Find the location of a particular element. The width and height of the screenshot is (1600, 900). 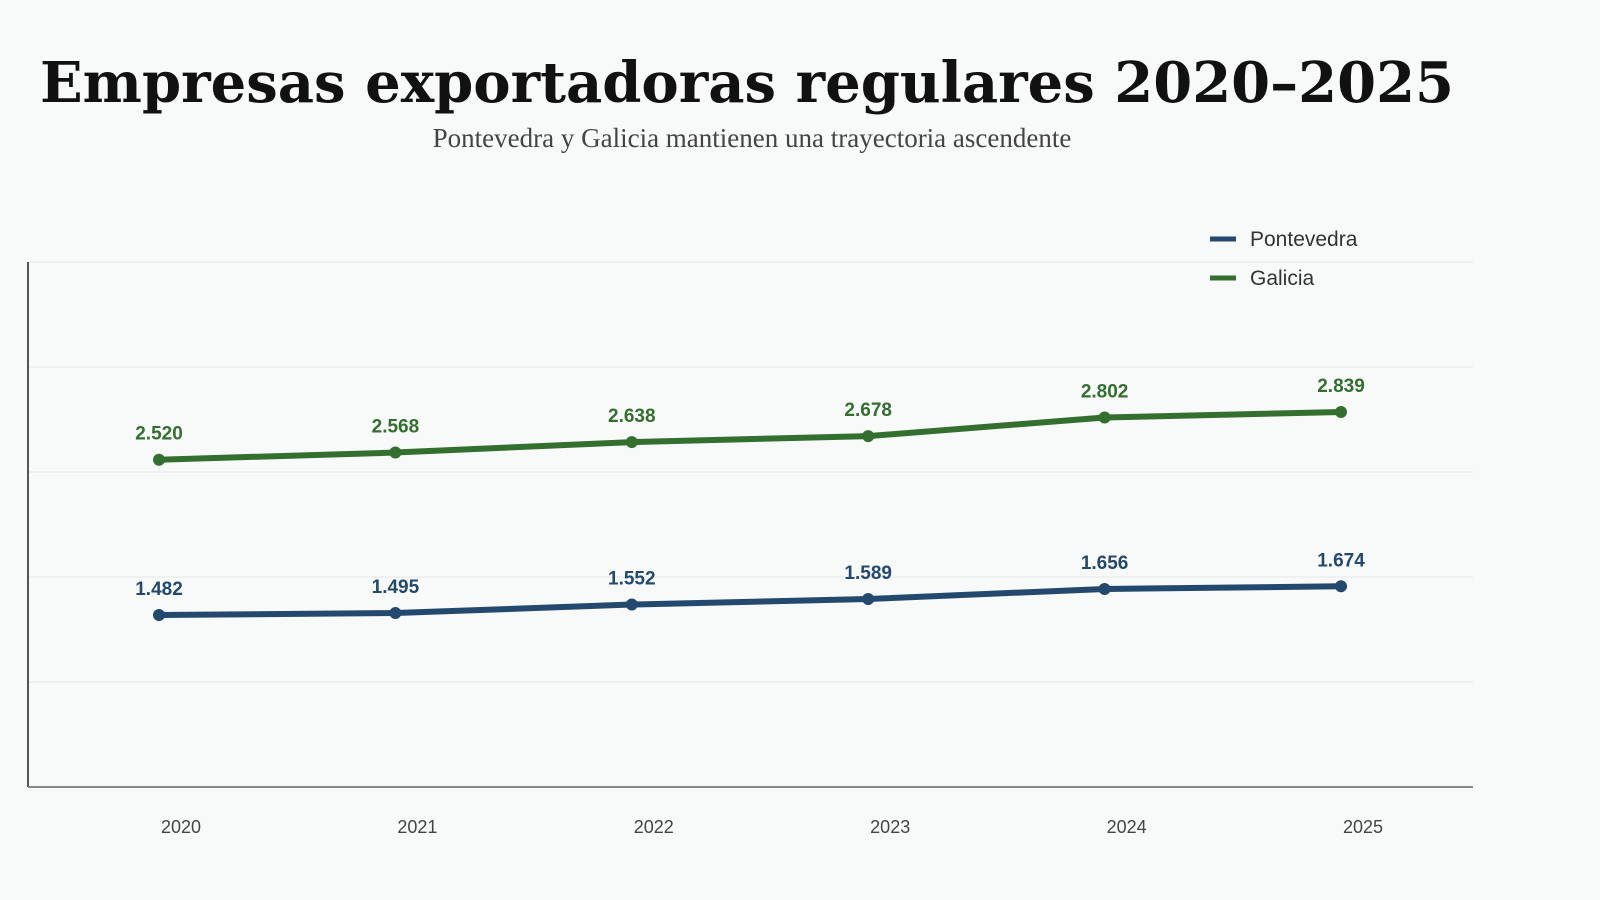

x-tick-label: 2022 is located at coordinates (654, 827).